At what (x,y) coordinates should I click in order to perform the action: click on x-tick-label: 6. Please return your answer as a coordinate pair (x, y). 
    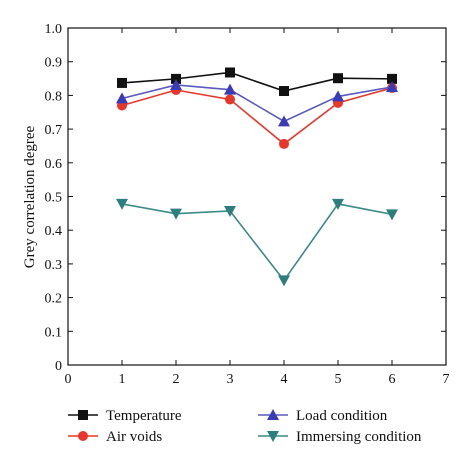
    Looking at the image, I should click on (392, 379).